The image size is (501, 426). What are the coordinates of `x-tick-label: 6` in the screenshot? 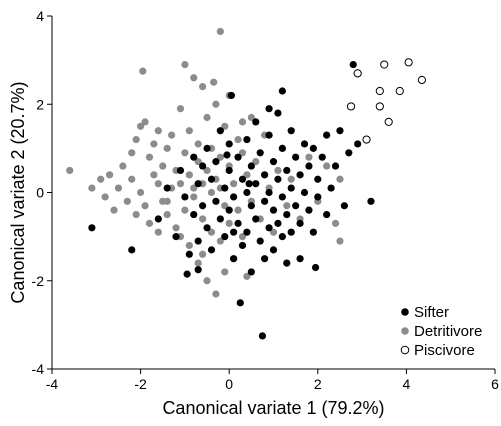 It's located at (495, 384).